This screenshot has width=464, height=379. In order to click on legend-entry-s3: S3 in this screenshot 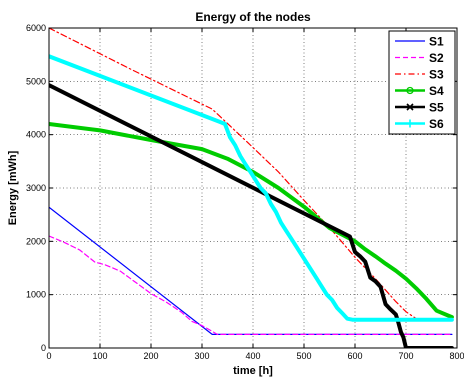, I will do `click(419, 75)`.